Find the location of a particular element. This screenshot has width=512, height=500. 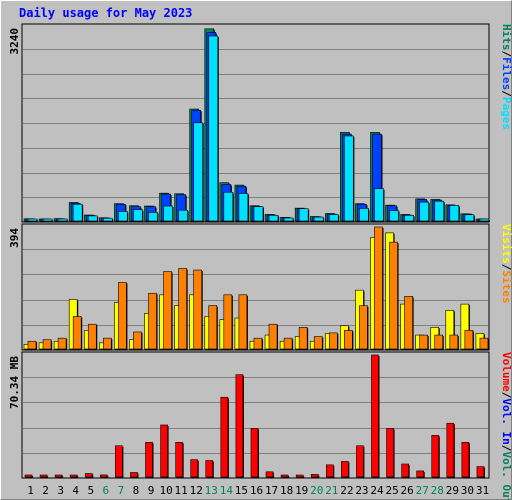

x-tick-label: 14 is located at coordinates (227, 490).